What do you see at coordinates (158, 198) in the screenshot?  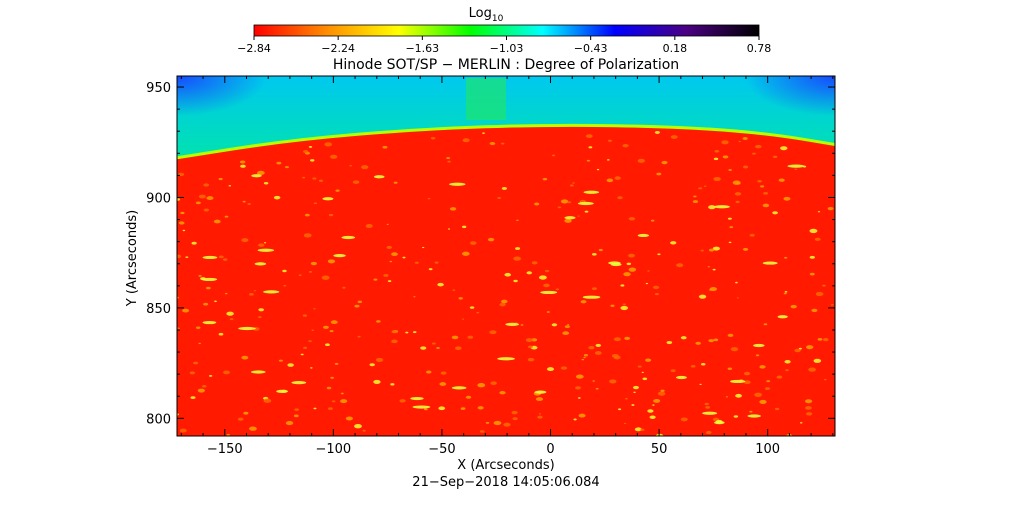 I see `y-tick-label: 900` at bounding box center [158, 198].